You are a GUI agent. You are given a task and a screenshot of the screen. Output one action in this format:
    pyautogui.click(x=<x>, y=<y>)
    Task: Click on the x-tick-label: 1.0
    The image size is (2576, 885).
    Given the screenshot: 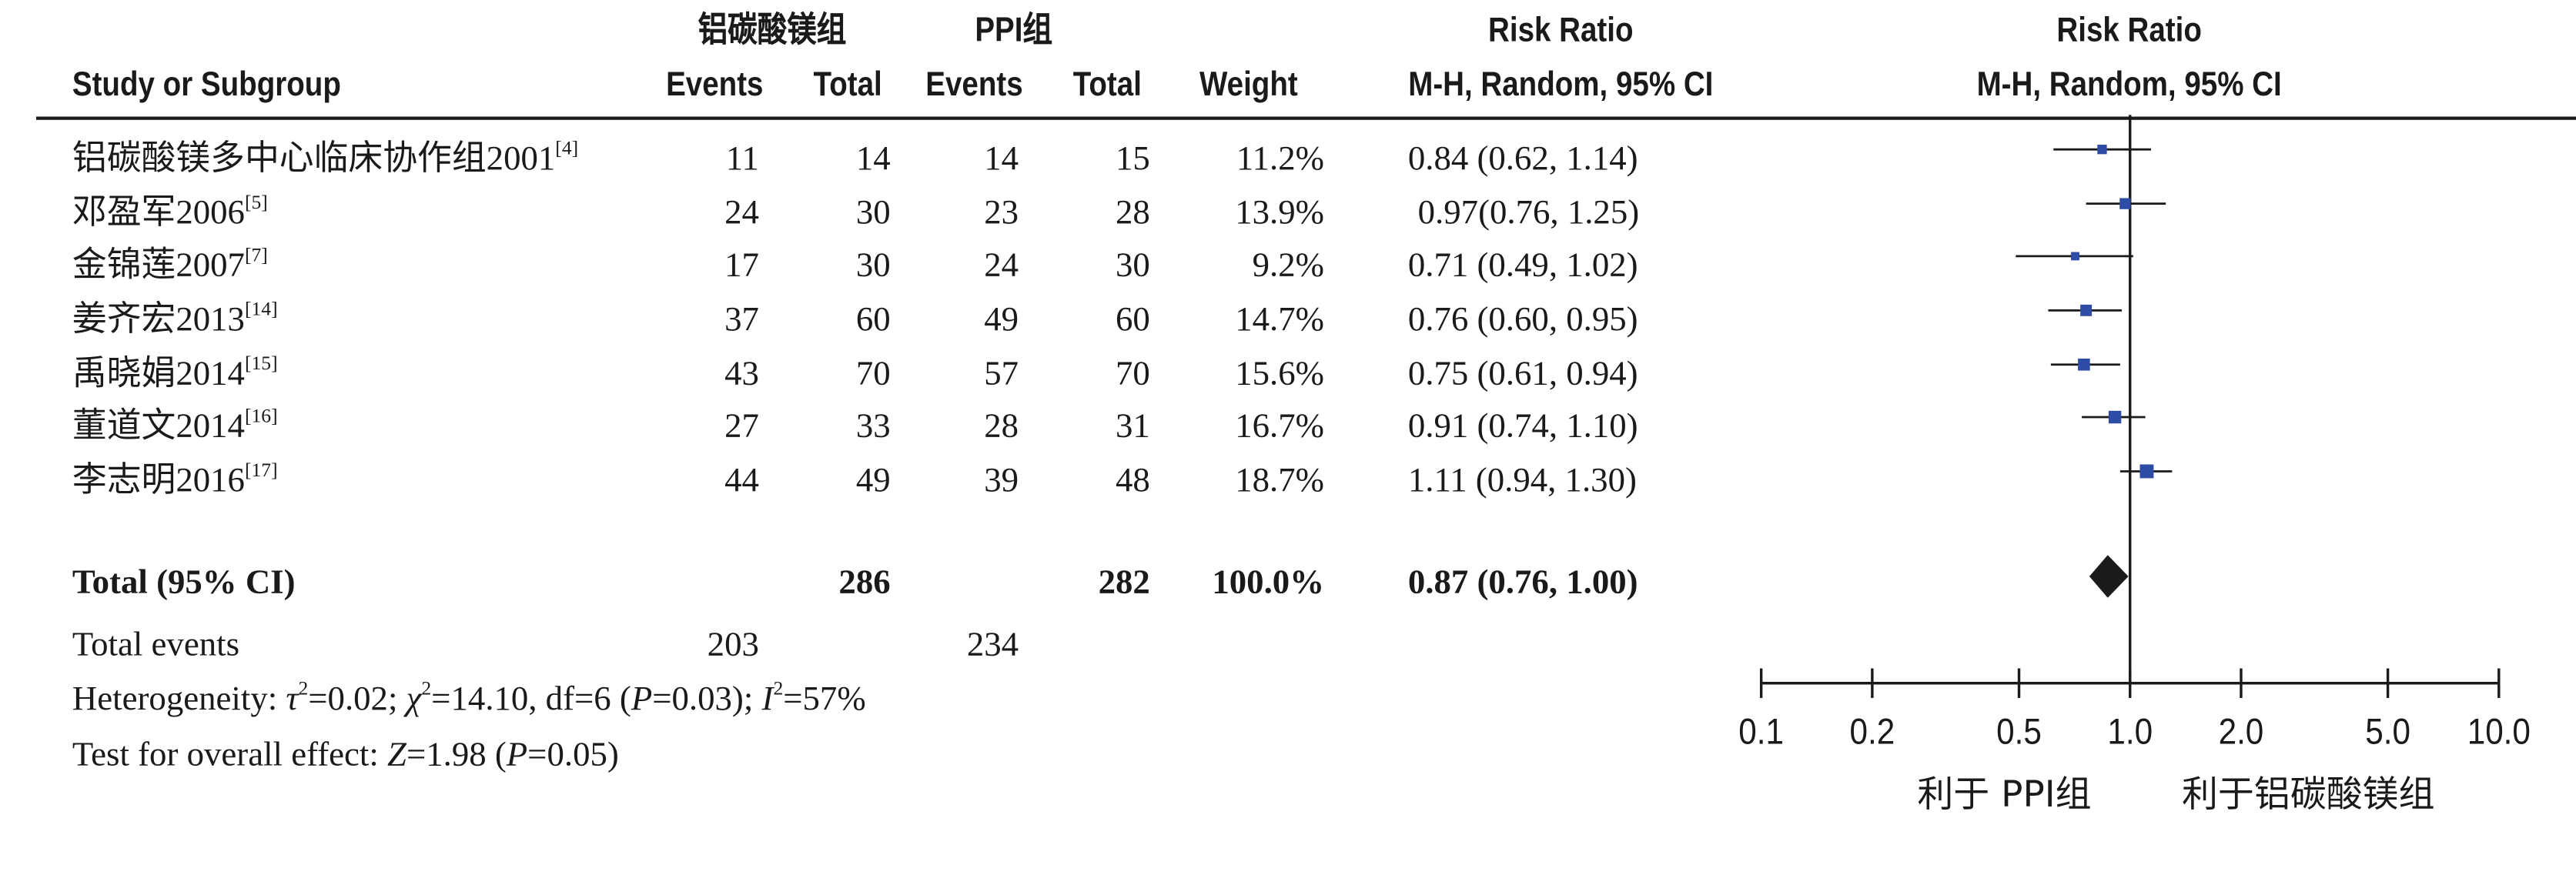 What is the action you would take?
    pyautogui.click(x=2130, y=733)
    